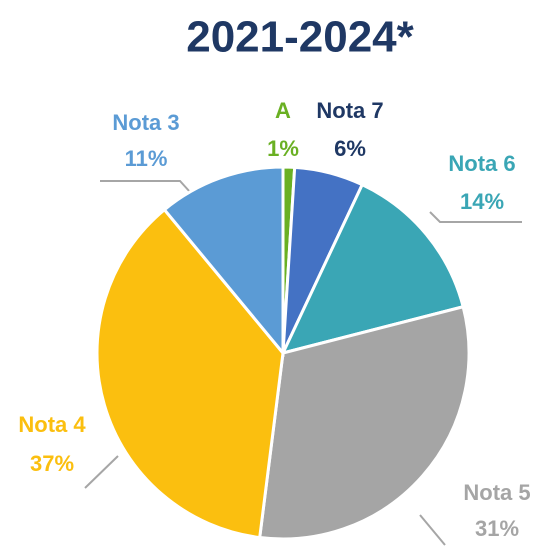  Describe the element at coordinates (349, 110) in the screenshot. I see `slice-name: Nota 7` at that location.